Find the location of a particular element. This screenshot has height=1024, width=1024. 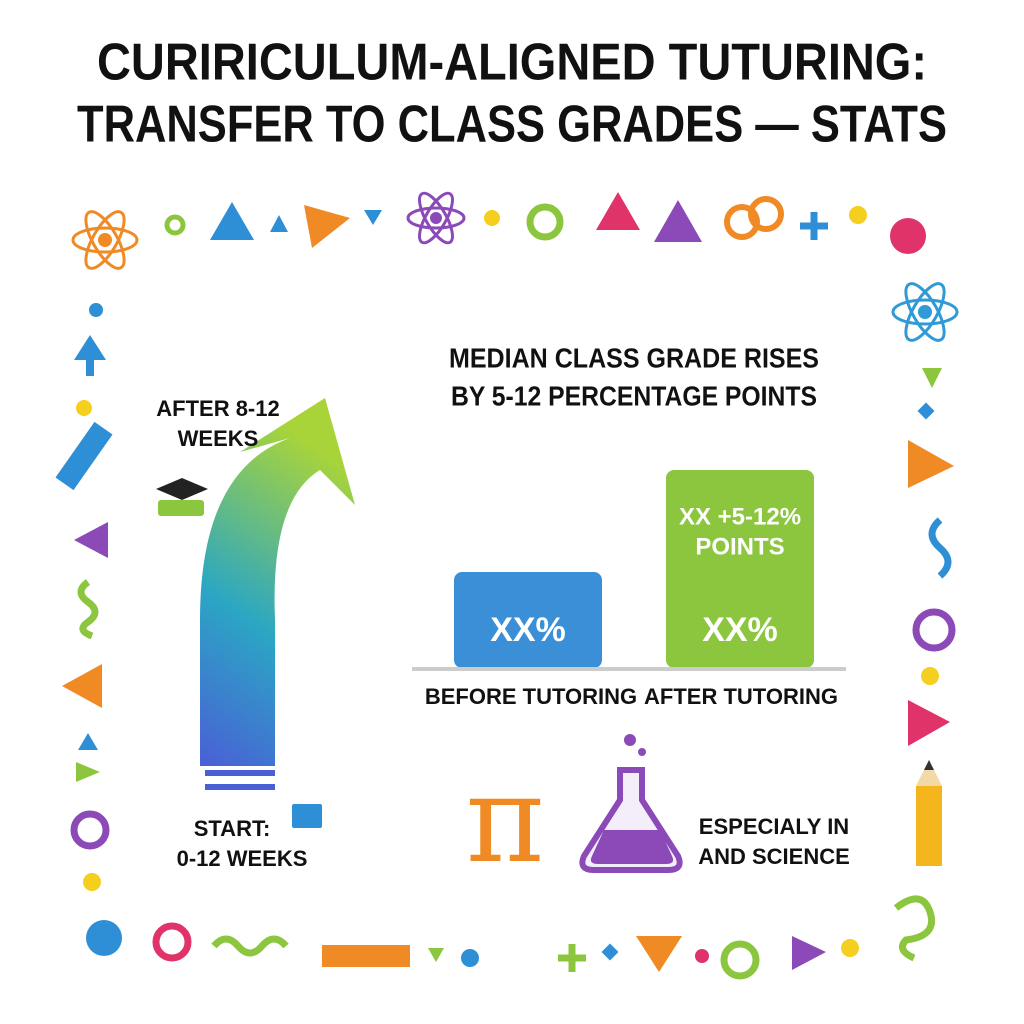

bar-gain-text: XX +5-12% is located at coordinates (740, 516).